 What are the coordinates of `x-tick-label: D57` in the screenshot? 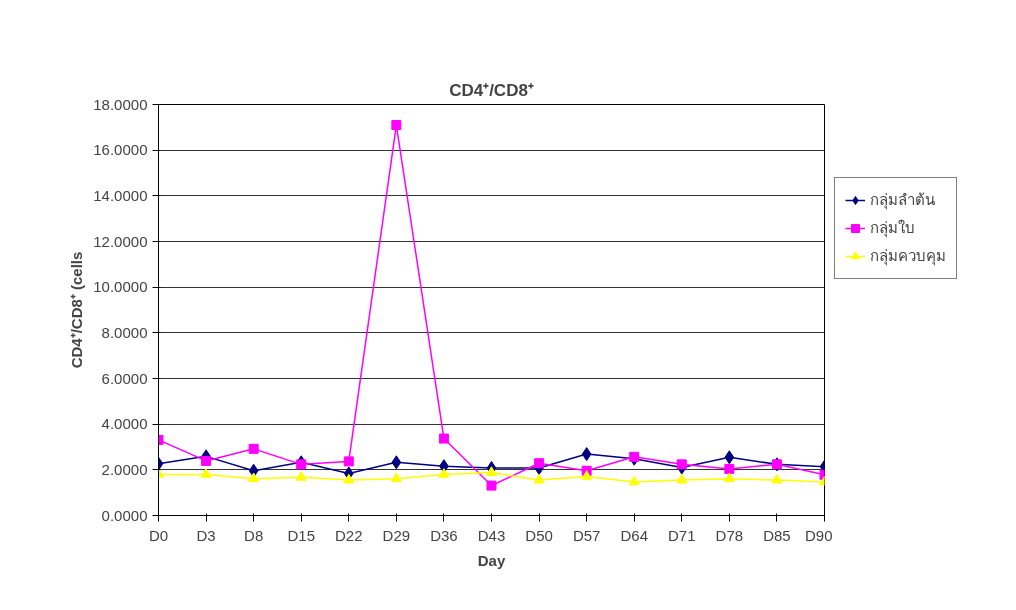 It's located at (586, 535).